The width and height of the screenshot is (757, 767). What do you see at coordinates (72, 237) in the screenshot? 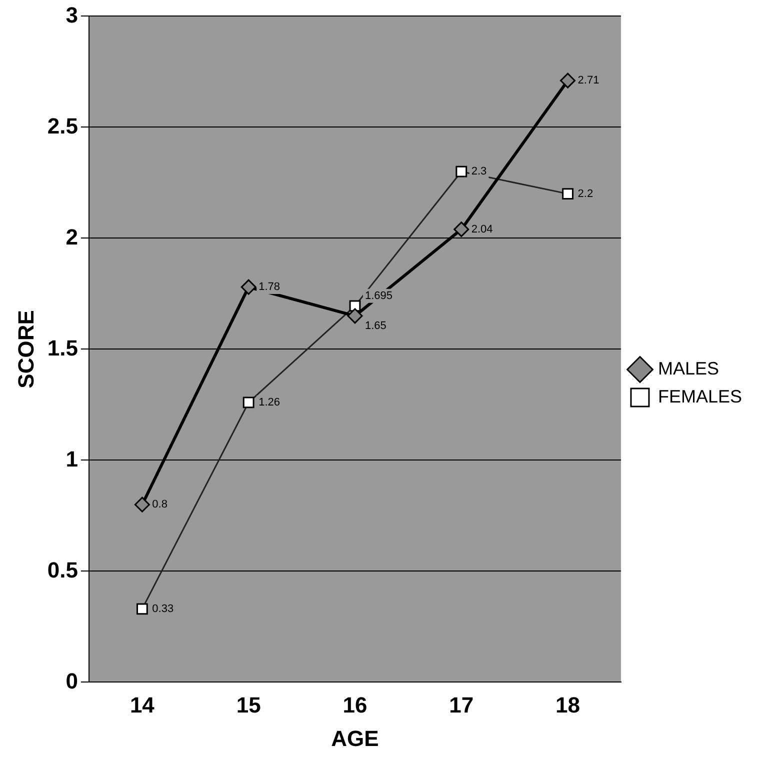
I see `y-tick-label: 2` at bounding box center [72, 237].